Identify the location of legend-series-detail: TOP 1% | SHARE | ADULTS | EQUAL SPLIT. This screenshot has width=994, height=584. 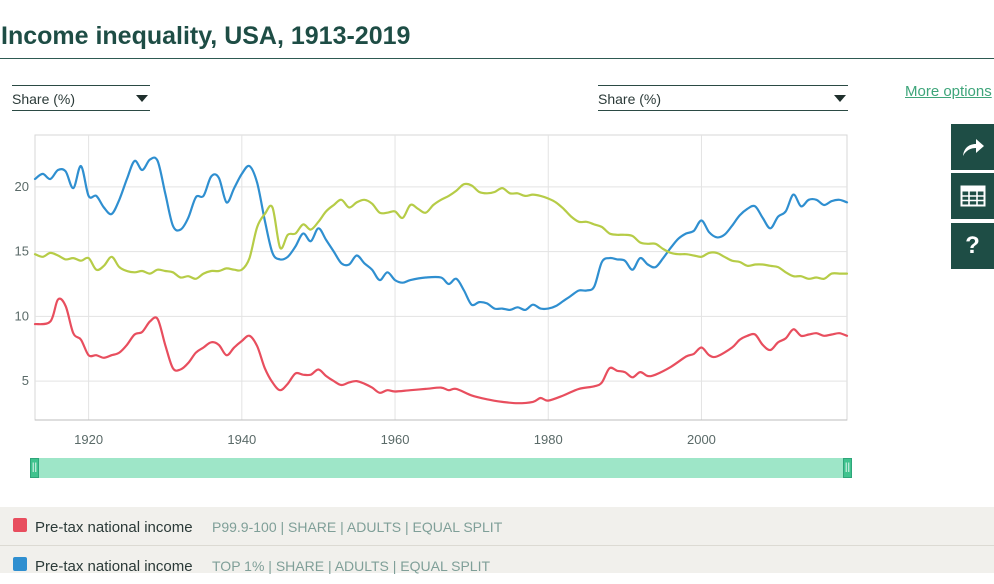
(351, 566).